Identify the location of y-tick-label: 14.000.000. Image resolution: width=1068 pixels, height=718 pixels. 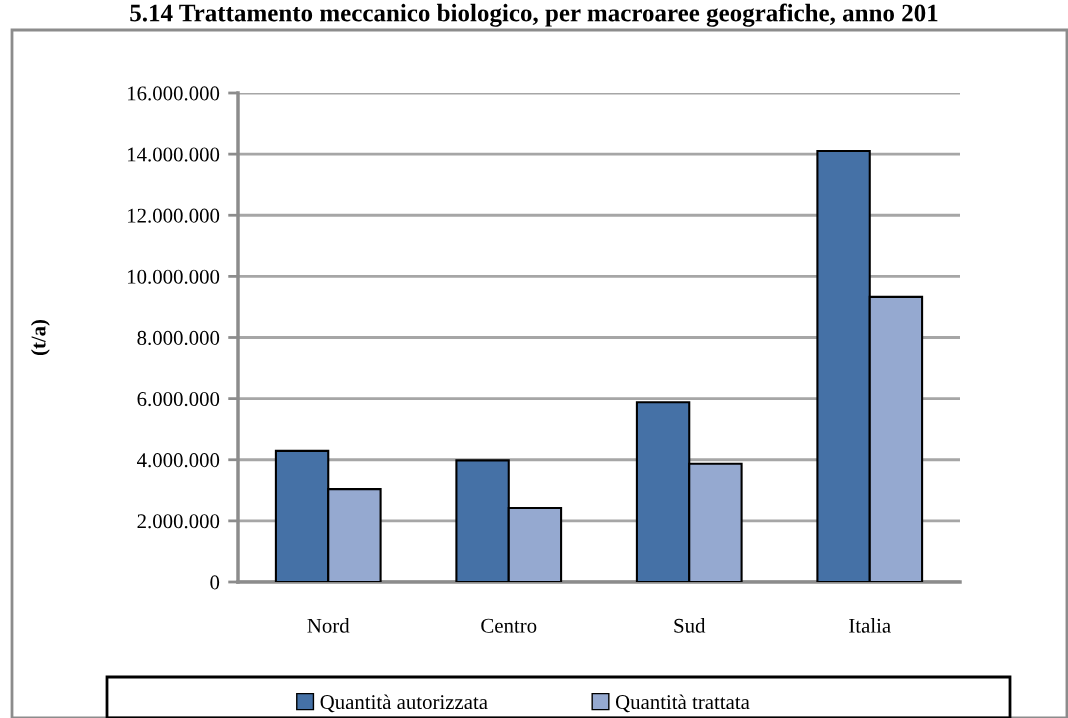
(174, 154).